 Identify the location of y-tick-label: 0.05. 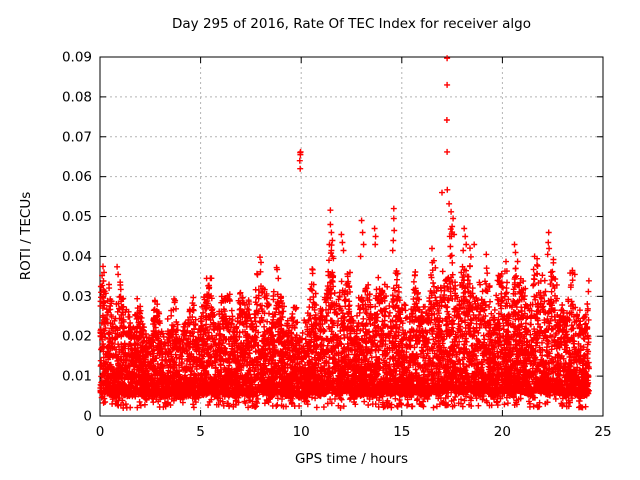
(77, 217).